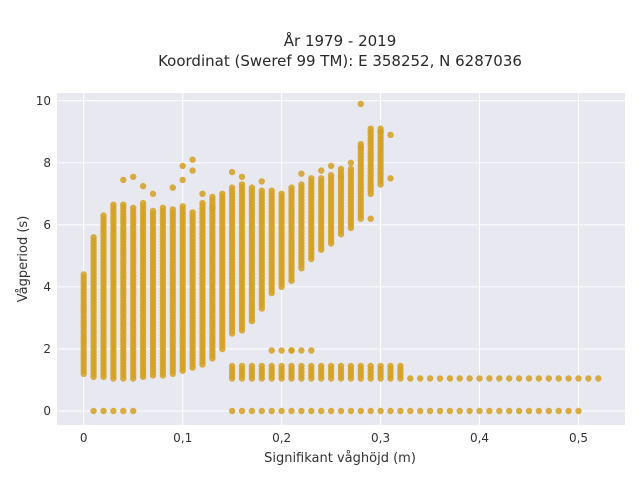  I want to click on chart-title: År 1979 - 2019, so click(340, 40).